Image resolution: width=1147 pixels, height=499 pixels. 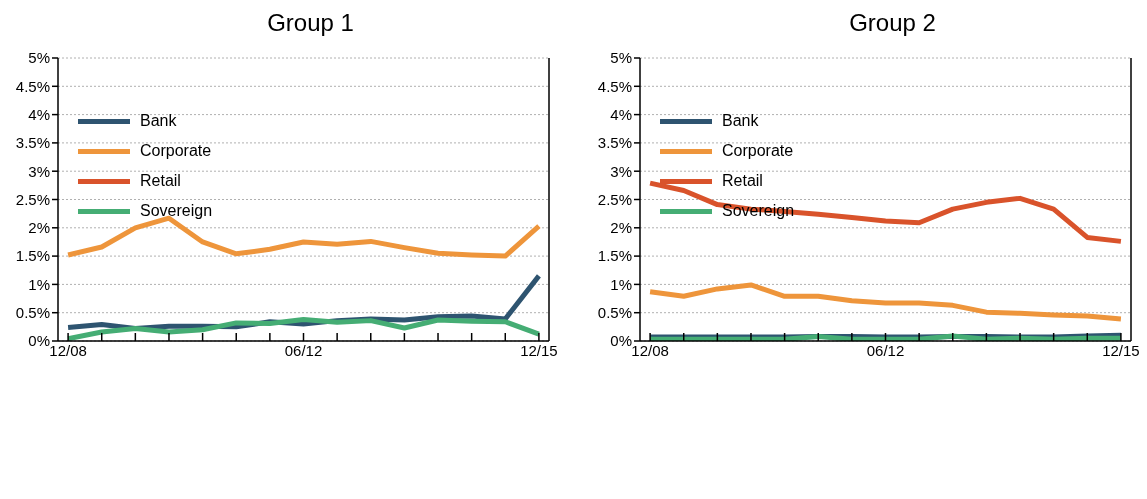 What do you see at coordinates (892, 23) in the screenshot?
I see `chart-title: Group 2` at bounding box center [892, 23].